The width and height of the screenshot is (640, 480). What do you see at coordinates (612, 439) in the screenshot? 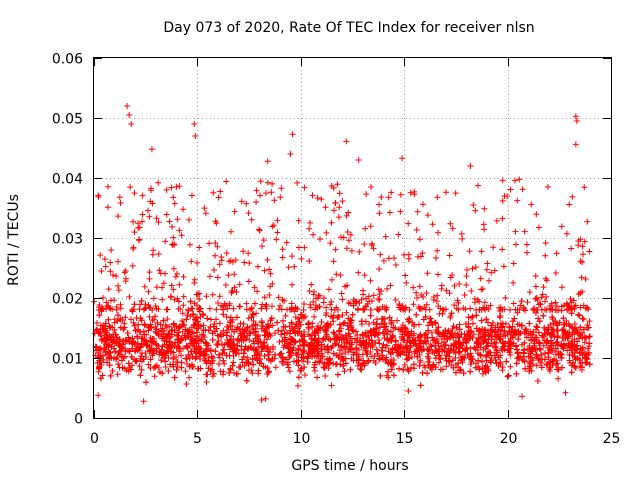
I see `x-tick-label: 25` at bounding box center [612, 439].